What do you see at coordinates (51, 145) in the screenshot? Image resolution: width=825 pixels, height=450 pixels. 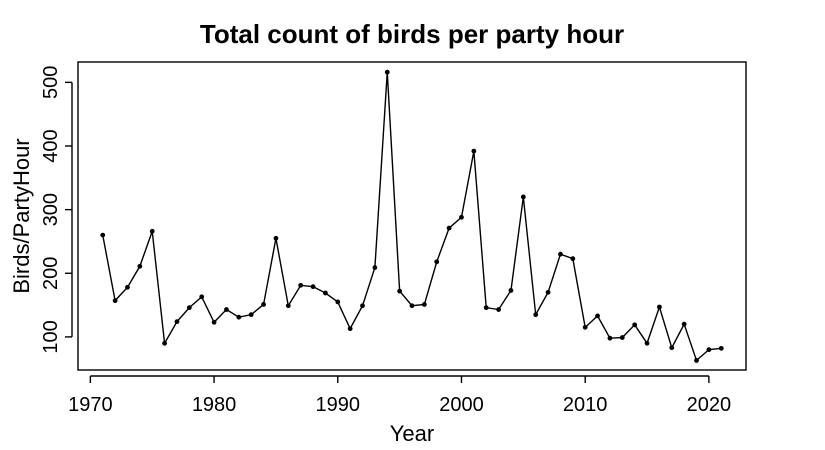 I see `y-tick-label: 400` at bounding box center [51, 145].